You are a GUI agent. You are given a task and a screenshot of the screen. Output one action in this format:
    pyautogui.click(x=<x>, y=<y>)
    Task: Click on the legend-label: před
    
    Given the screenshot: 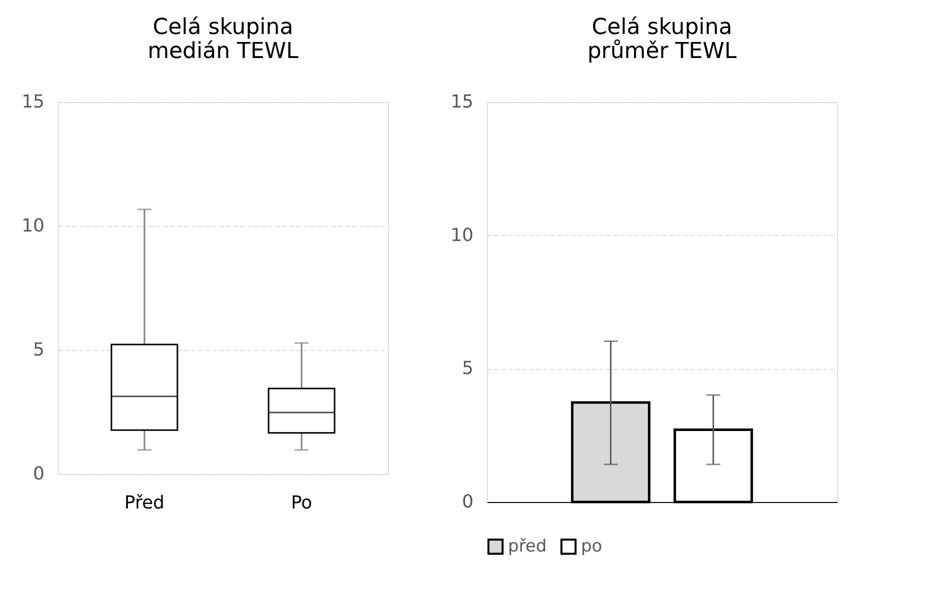 What is the action you would take?
    pyautogui.click(x=527, y=546)
    